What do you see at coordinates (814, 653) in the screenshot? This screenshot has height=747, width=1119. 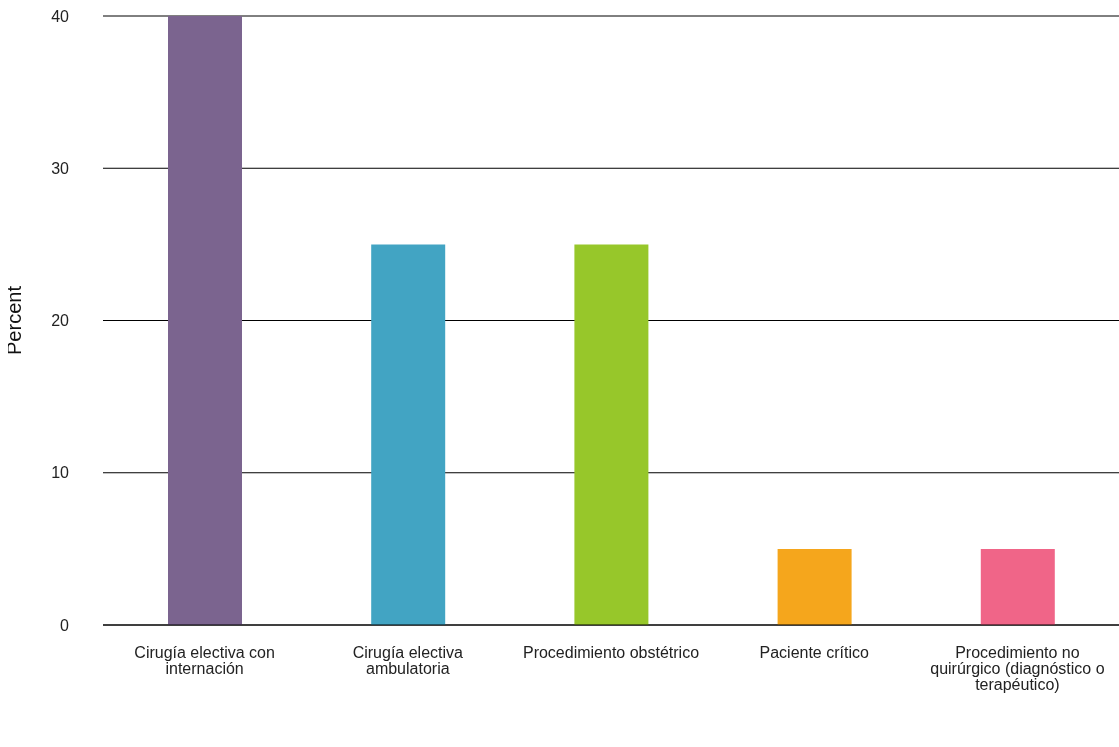 I see `x-tick-label: Paciente crítico` at bounding box center [814, 653].